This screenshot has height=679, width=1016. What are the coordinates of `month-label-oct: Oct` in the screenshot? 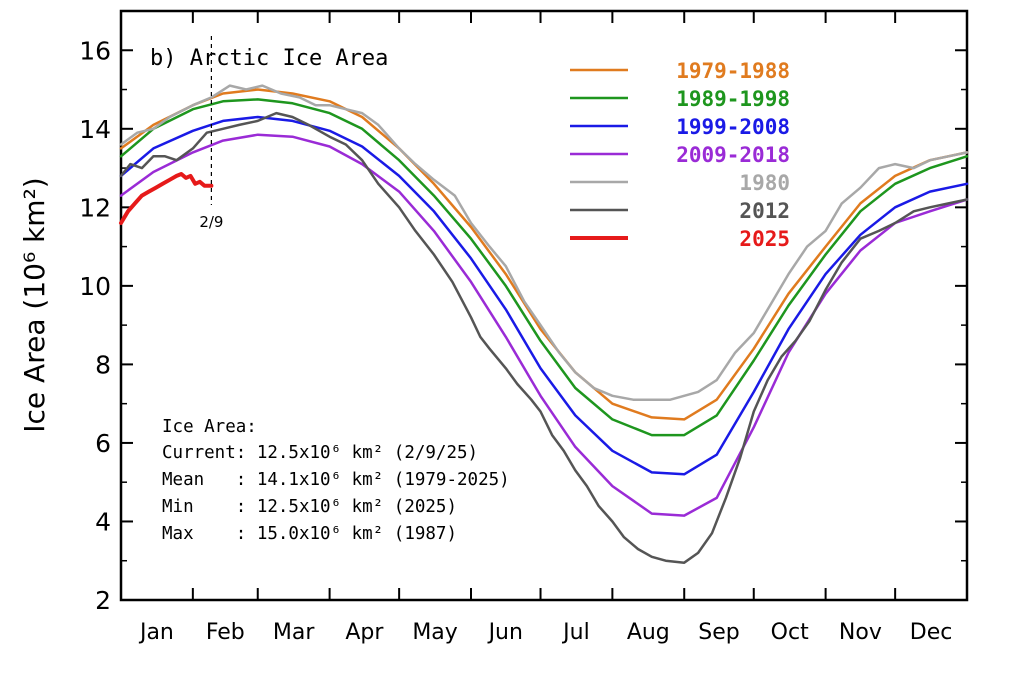 It's located at (790, 632).